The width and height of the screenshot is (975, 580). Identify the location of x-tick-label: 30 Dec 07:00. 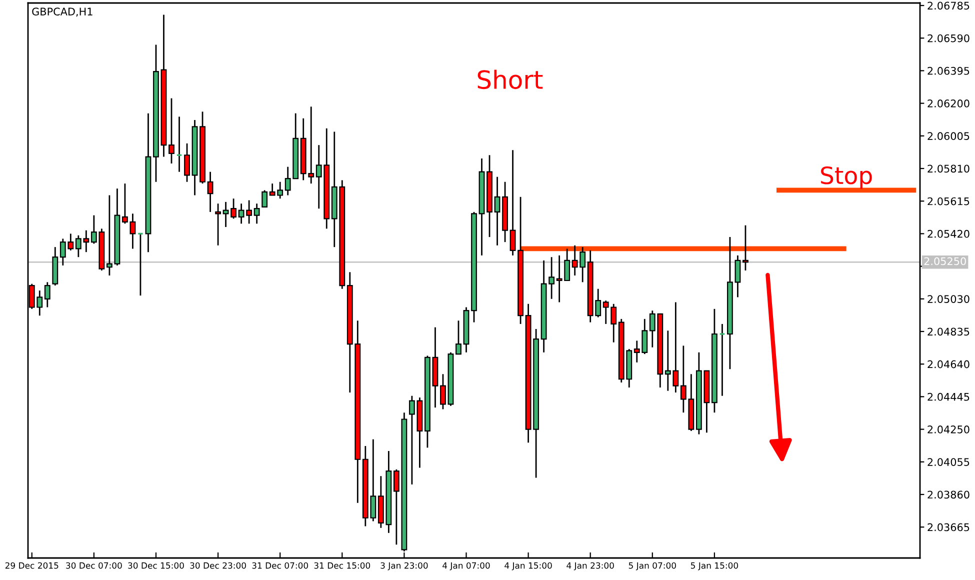
(94, 565).